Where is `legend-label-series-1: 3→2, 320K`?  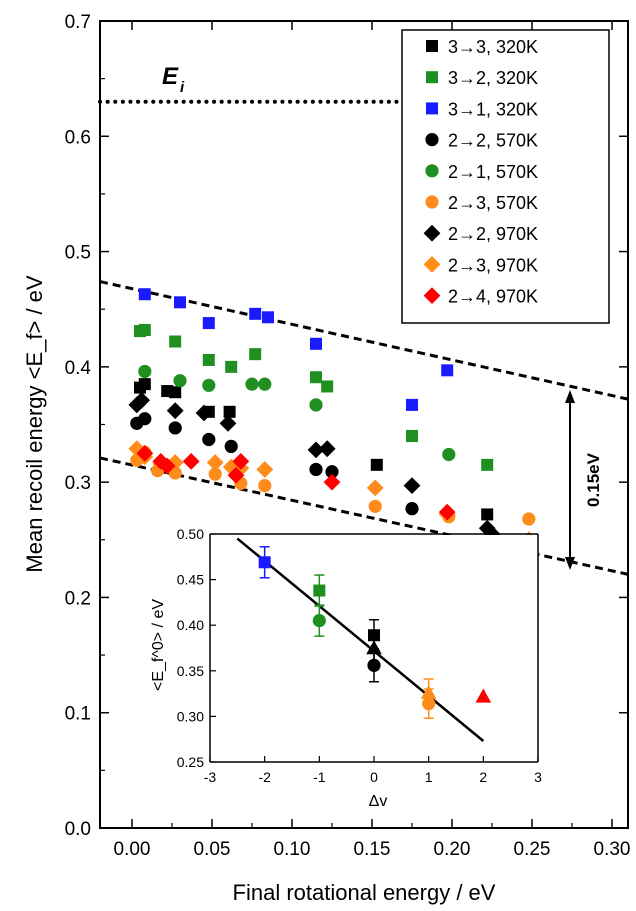 legend-label-series-1: 3→2, 320K is located at coordinates (493, 78).